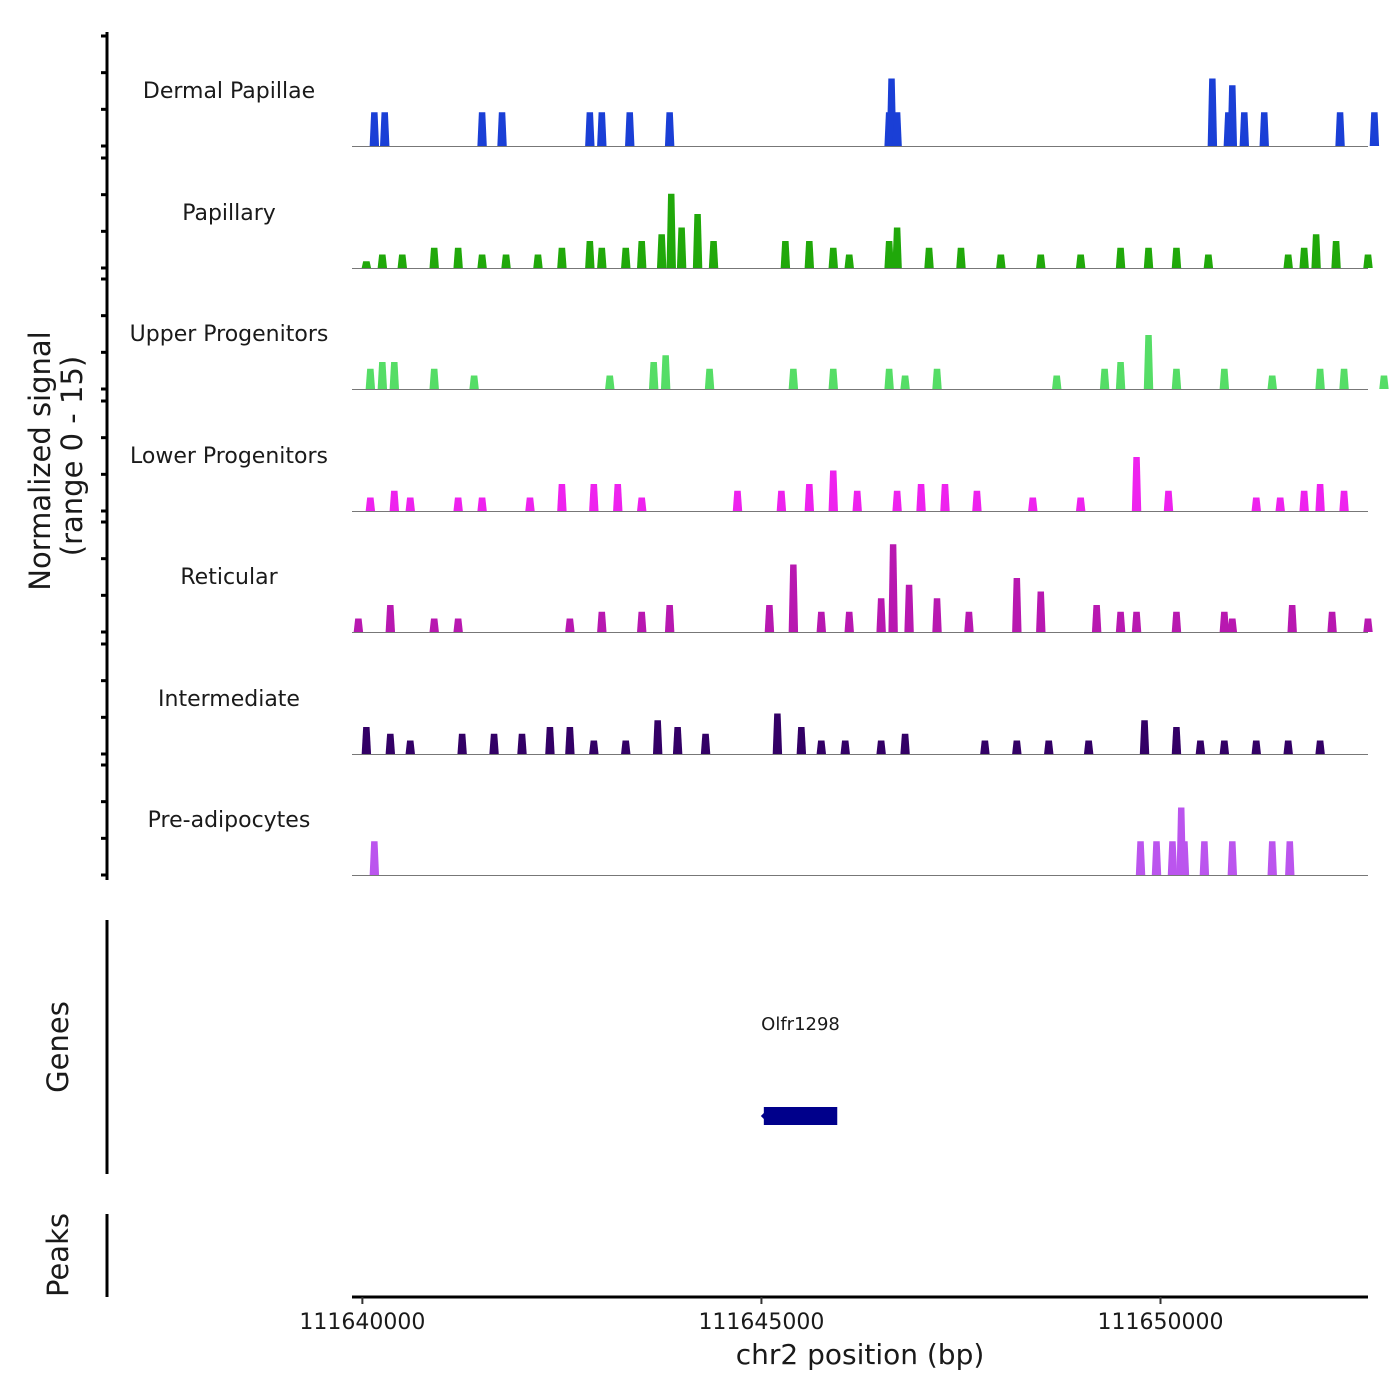 The image size is (1400, 1400). What do you see at coordinates (776, 588) in the screenshot?
I see `track-reticular: Reticular` at bounding box center [776, 588].